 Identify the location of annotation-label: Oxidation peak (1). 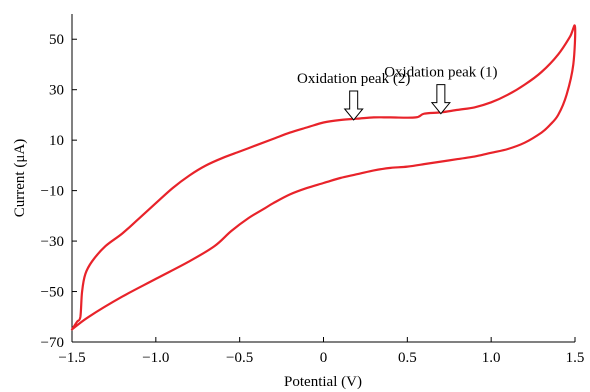
(440, 73).